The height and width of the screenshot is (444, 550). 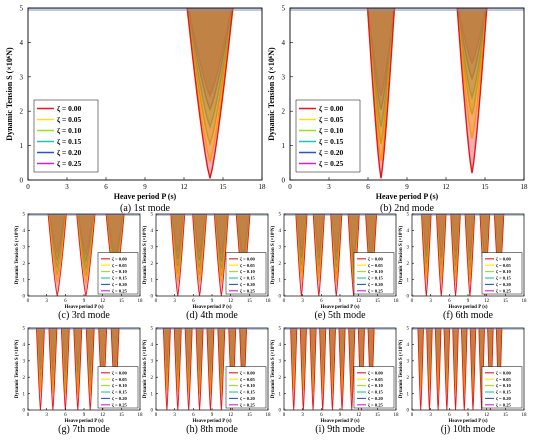 What do you see at coordinates (408, 362) in the screenshot?
I see `y-tick-label: 3` at bounding box center [408, 362].